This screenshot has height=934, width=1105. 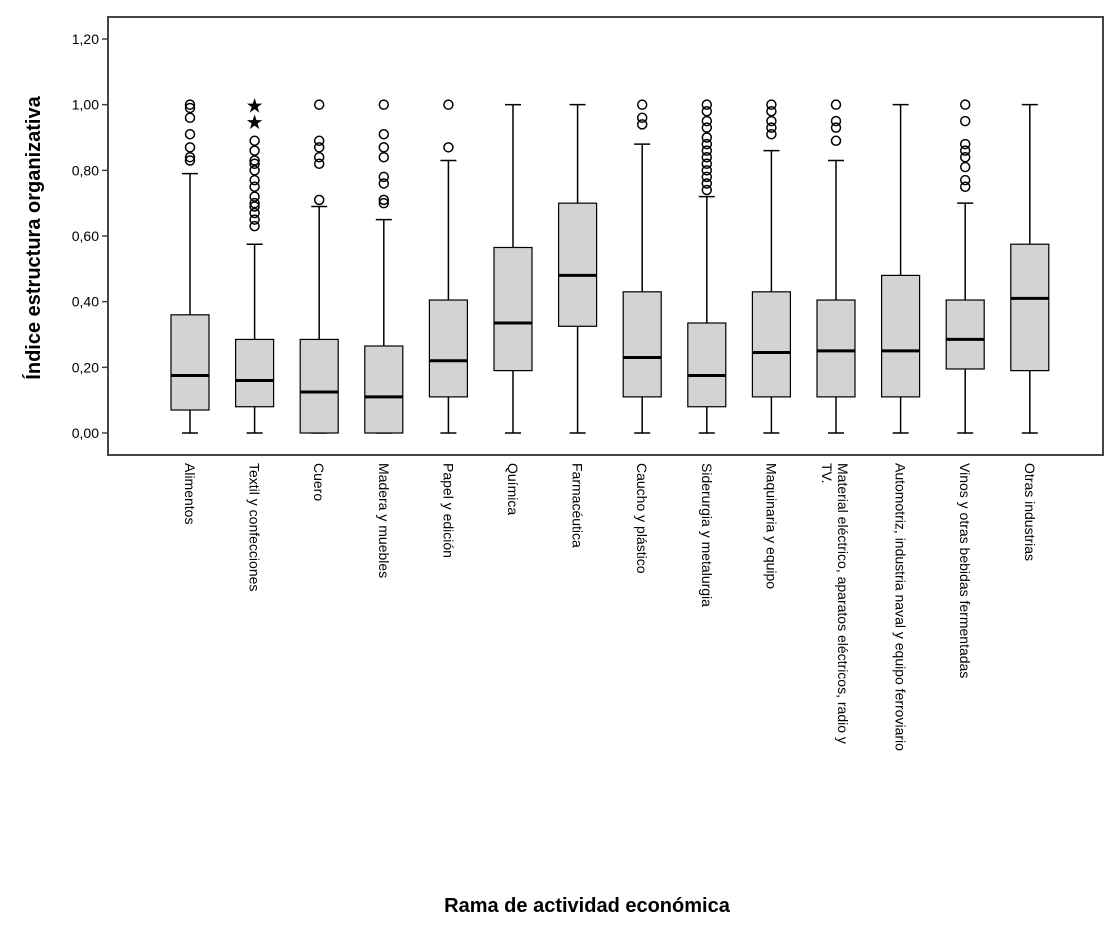 I want to click on x-category-label: Madera y muebles, so click(x=384, y=520).